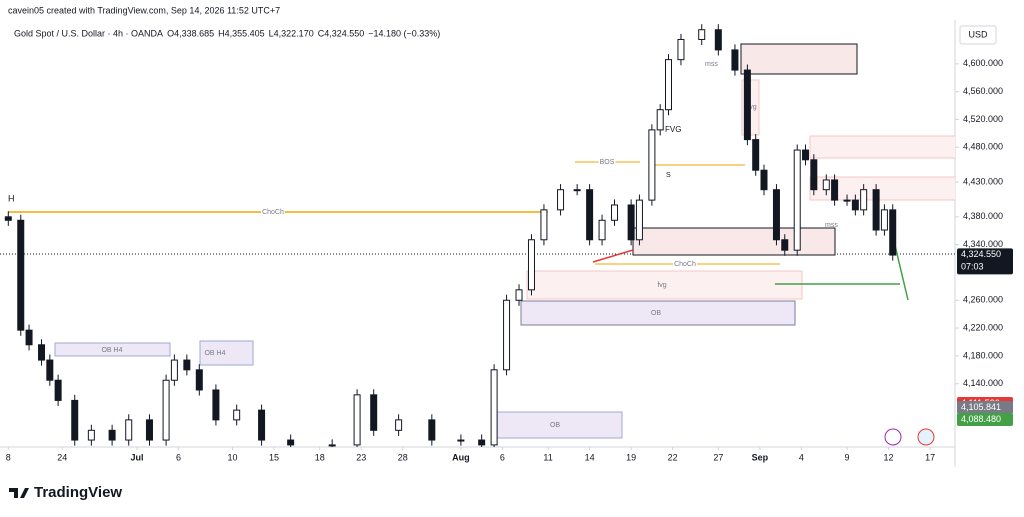 The height and width of the screenshot is (517, 1024). What do you see at coordinates (893, 437) in the screenshot?
I see `alert-icon` at bounding box center [893, 437].